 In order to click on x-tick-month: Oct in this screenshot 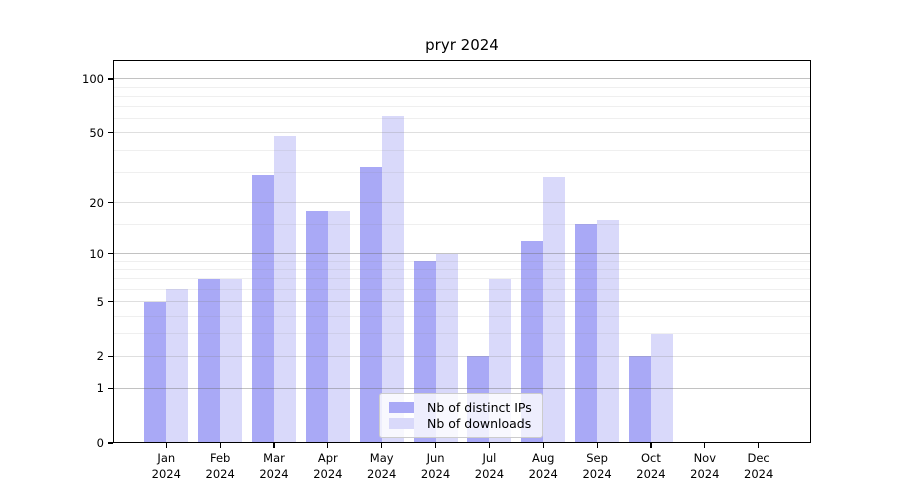, I will do `click(650, 458)`.